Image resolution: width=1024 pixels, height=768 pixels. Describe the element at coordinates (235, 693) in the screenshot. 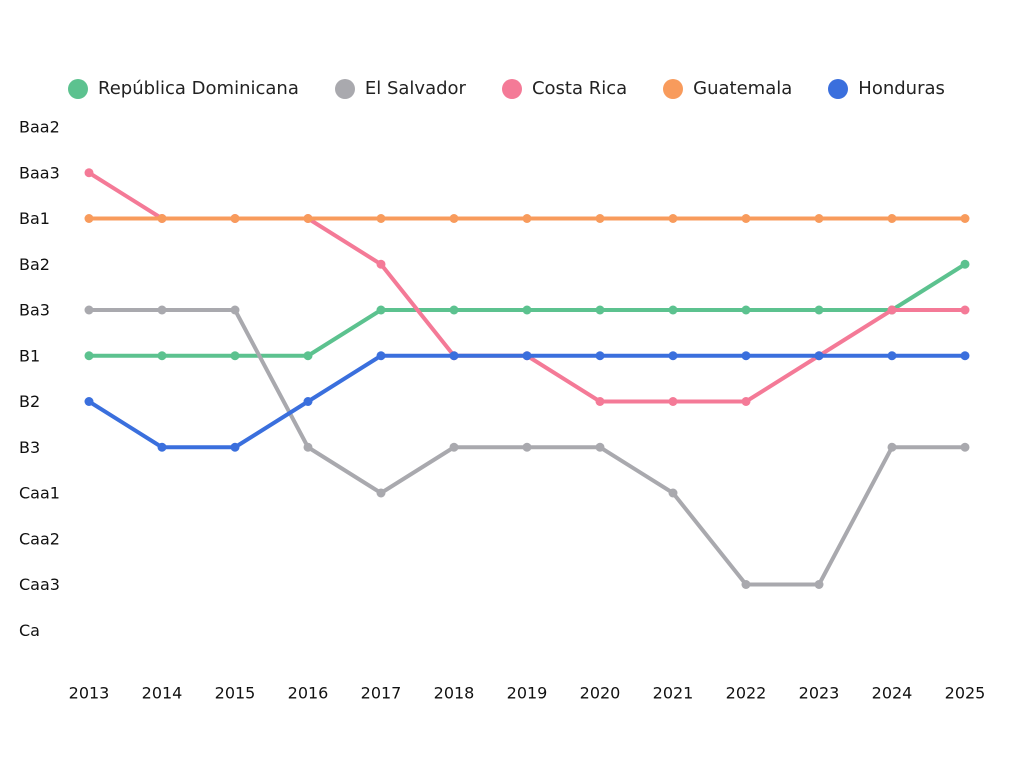

I see `x-tick-label: 2015` at that location.